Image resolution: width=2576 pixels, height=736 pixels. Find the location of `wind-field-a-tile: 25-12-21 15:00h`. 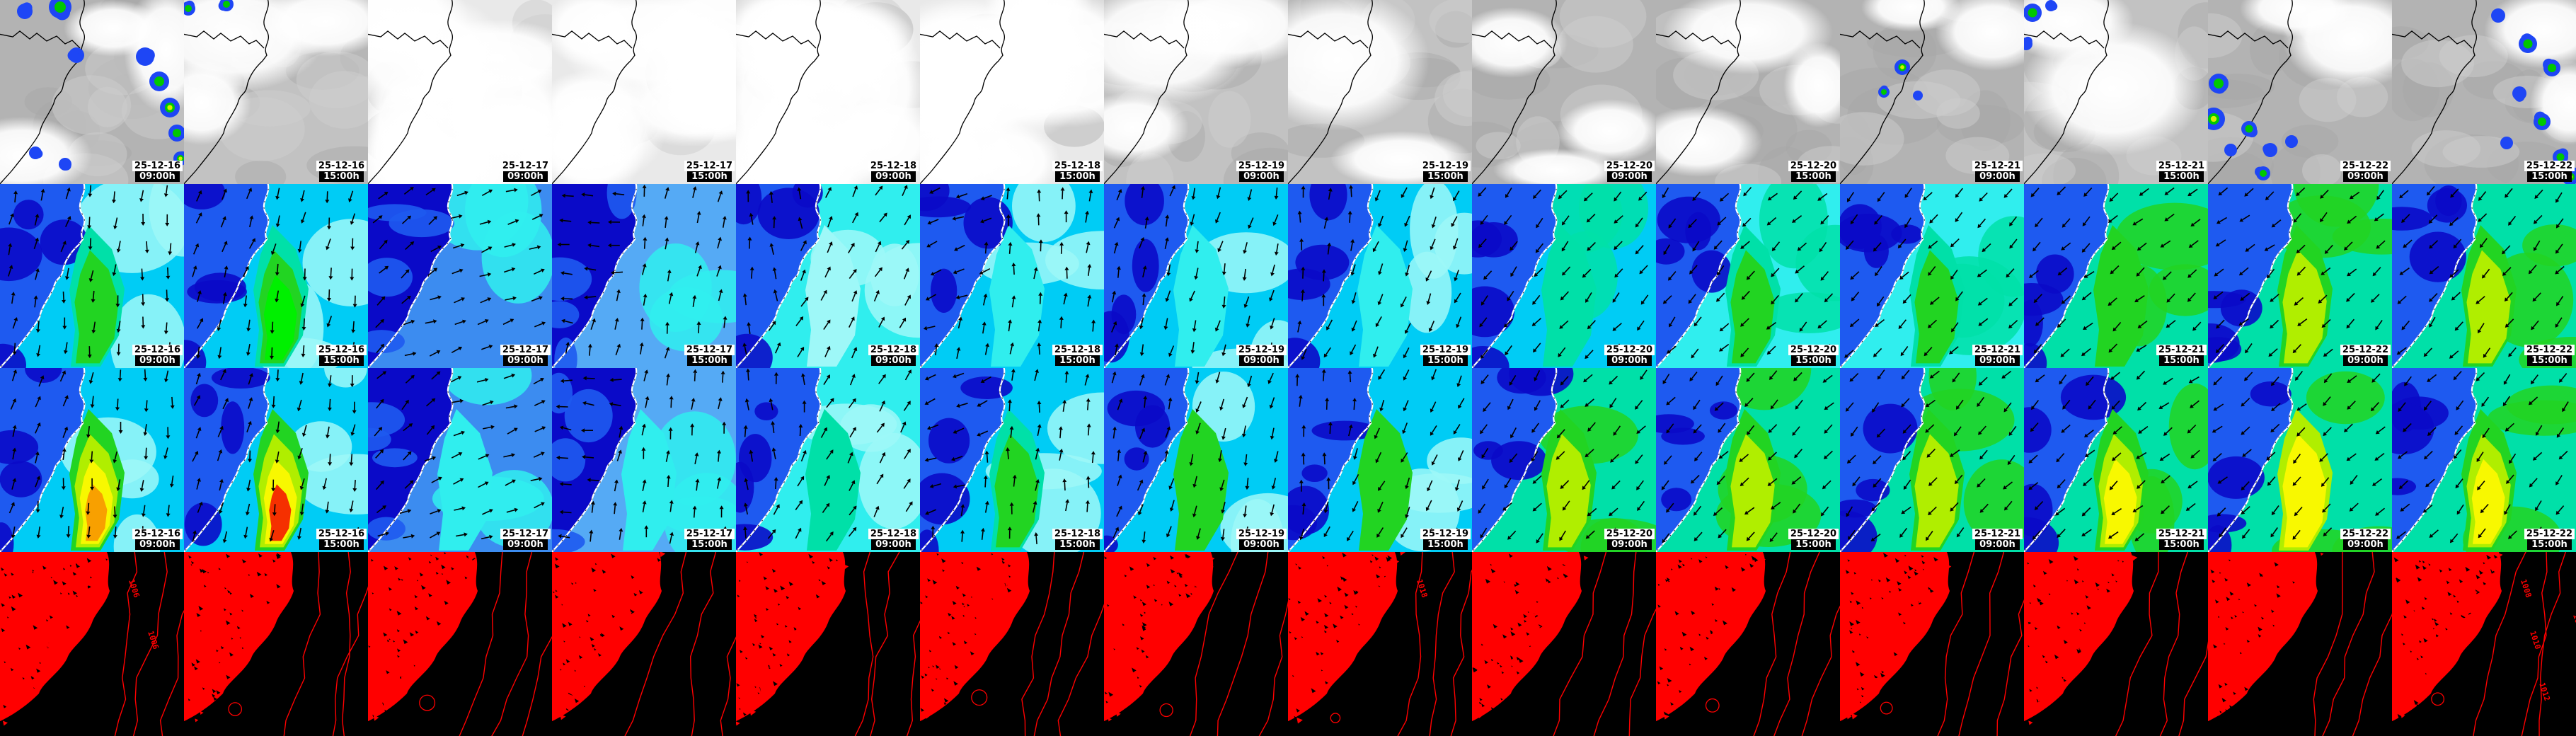

wind-field-a-tile: 25-12-21 15:00h is located at coordinates (2116, 276).